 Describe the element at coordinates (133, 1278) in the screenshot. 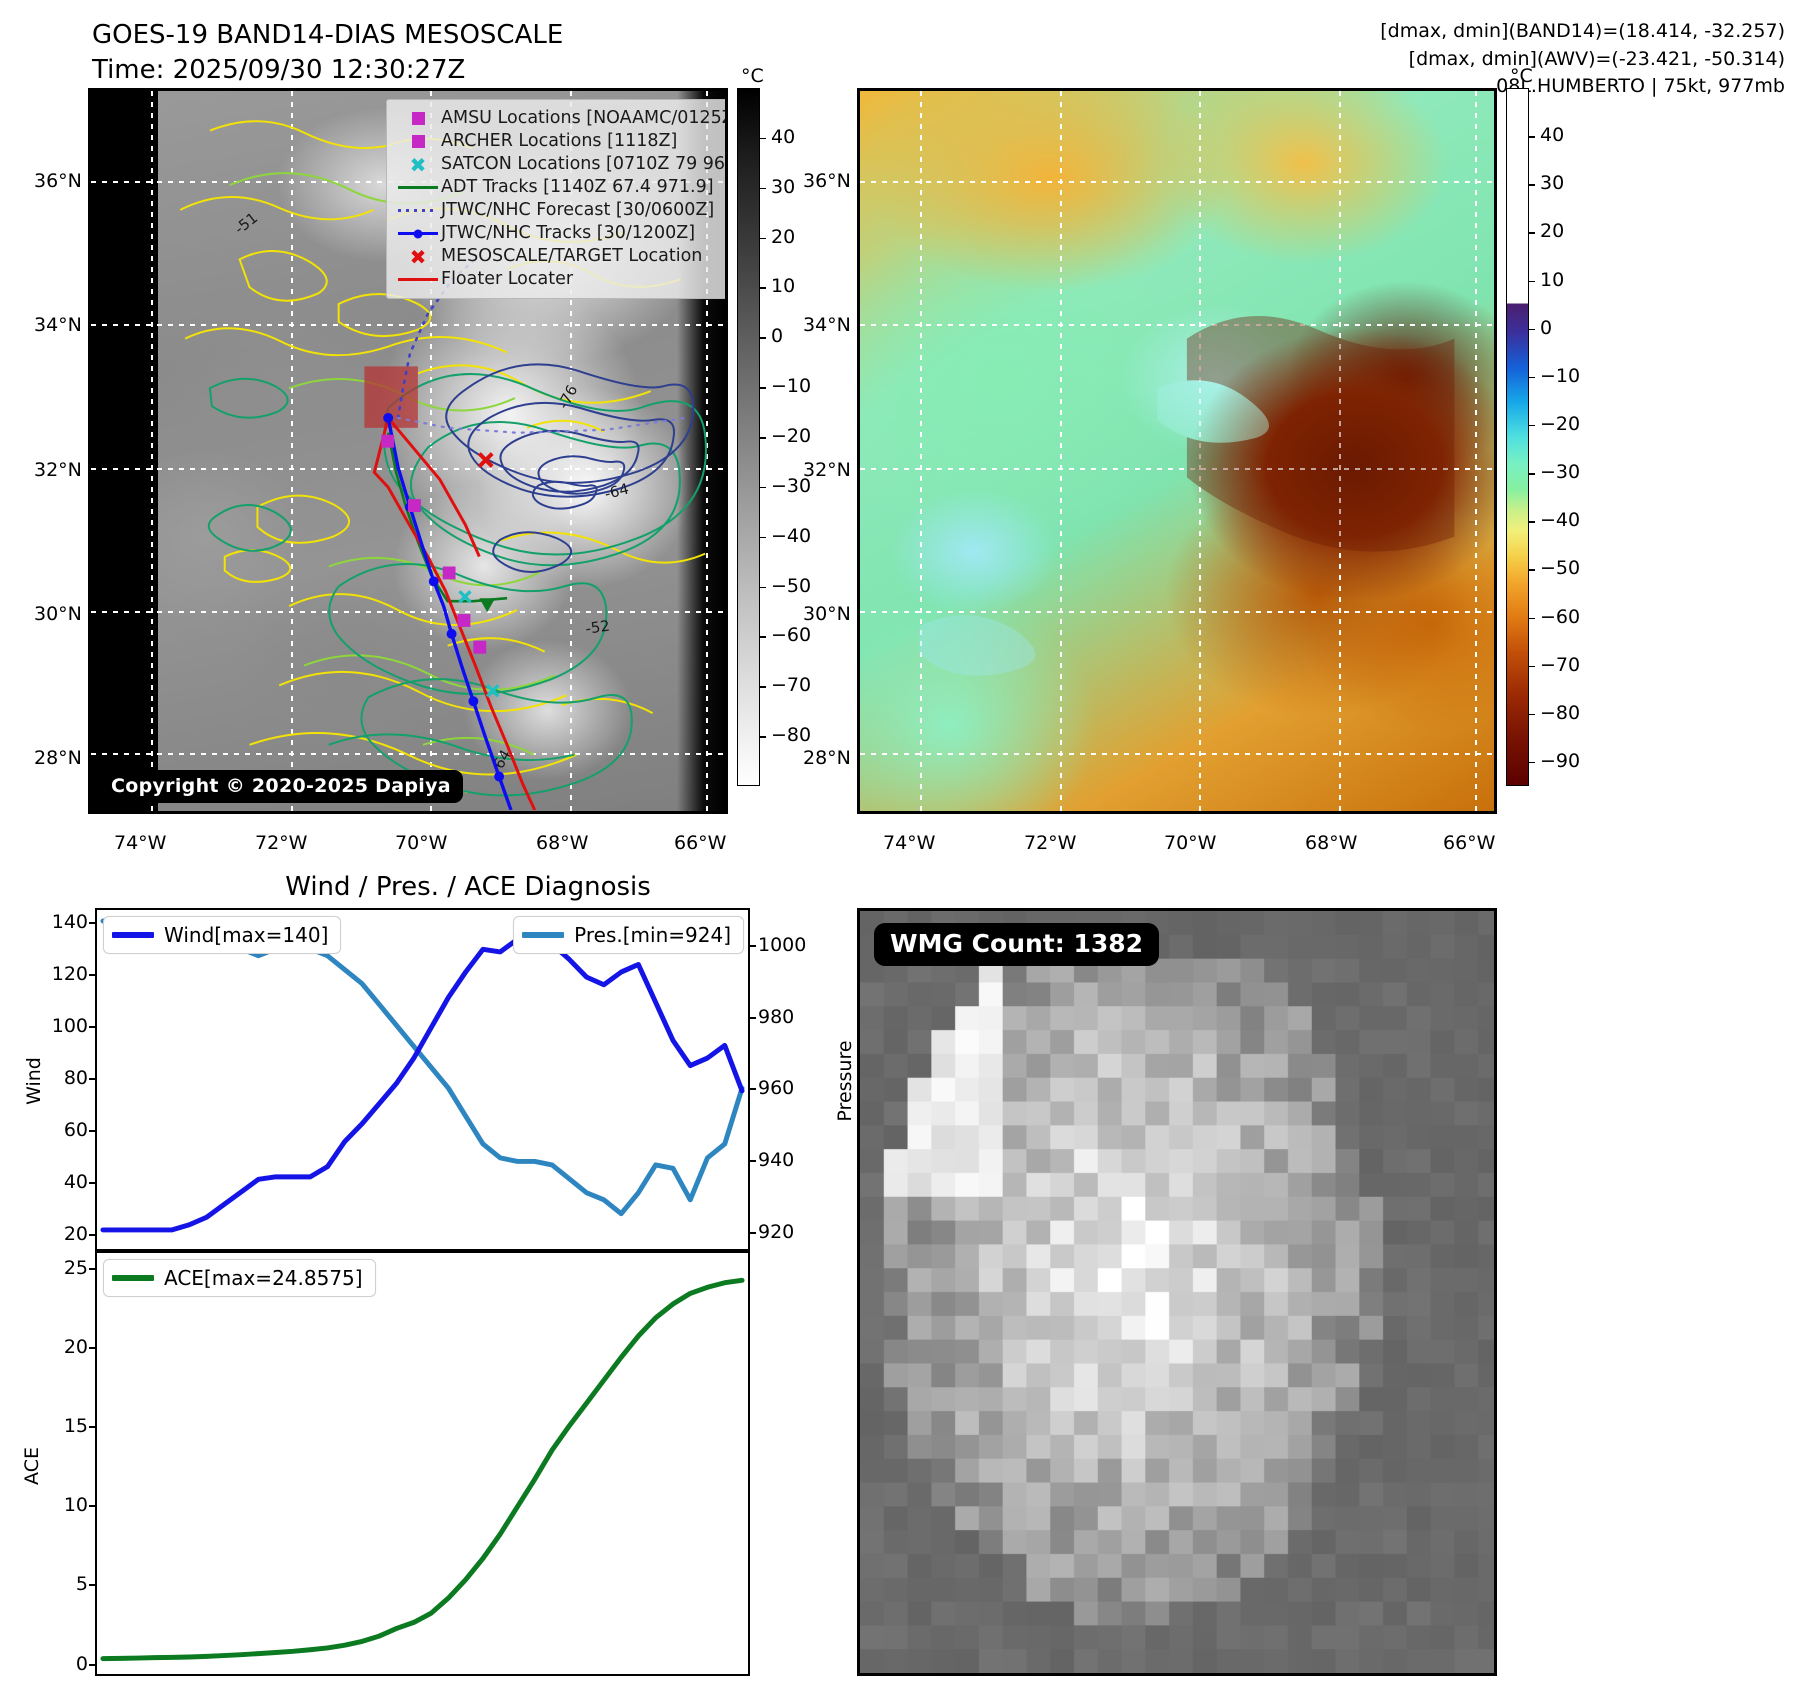

I see `ace-legend-swatch` at that location.